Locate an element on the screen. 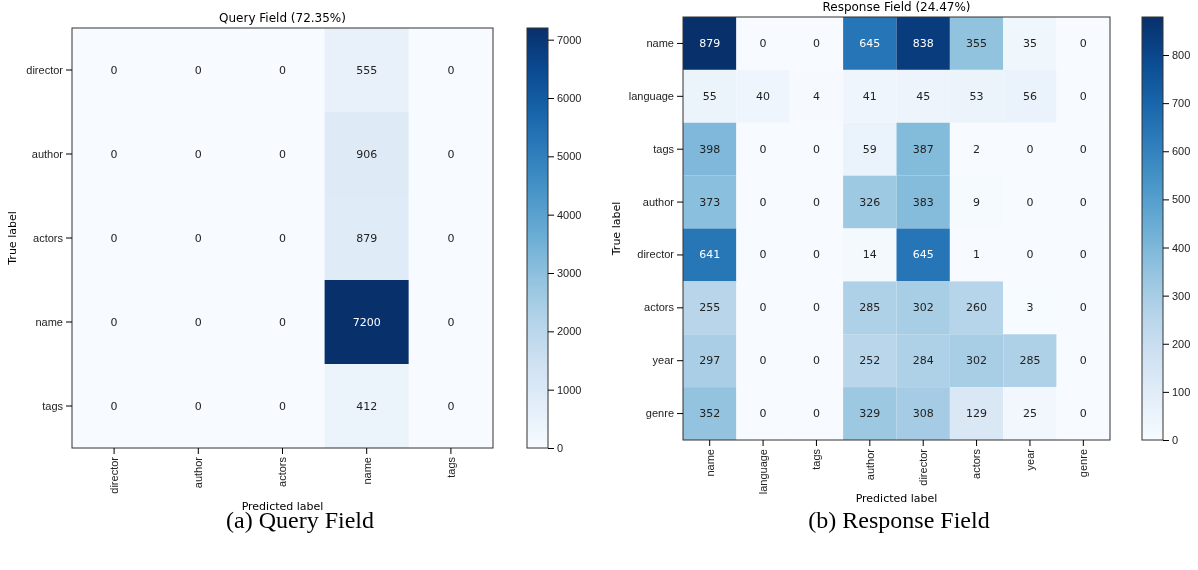  x-tick-label: author is located at coordinates (869, 464).